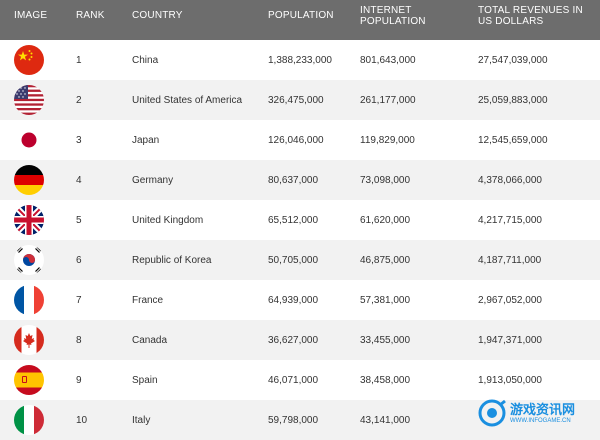 This screenshot has height=440, width=600. Describe the element at coordinates (296, 140) in the screenshot. I see `population-cell: 126,046,000` at that location.